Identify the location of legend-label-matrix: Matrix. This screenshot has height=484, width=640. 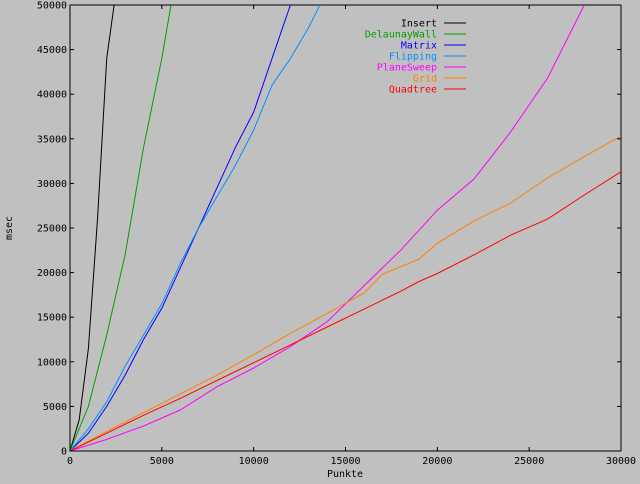
(419, 46).